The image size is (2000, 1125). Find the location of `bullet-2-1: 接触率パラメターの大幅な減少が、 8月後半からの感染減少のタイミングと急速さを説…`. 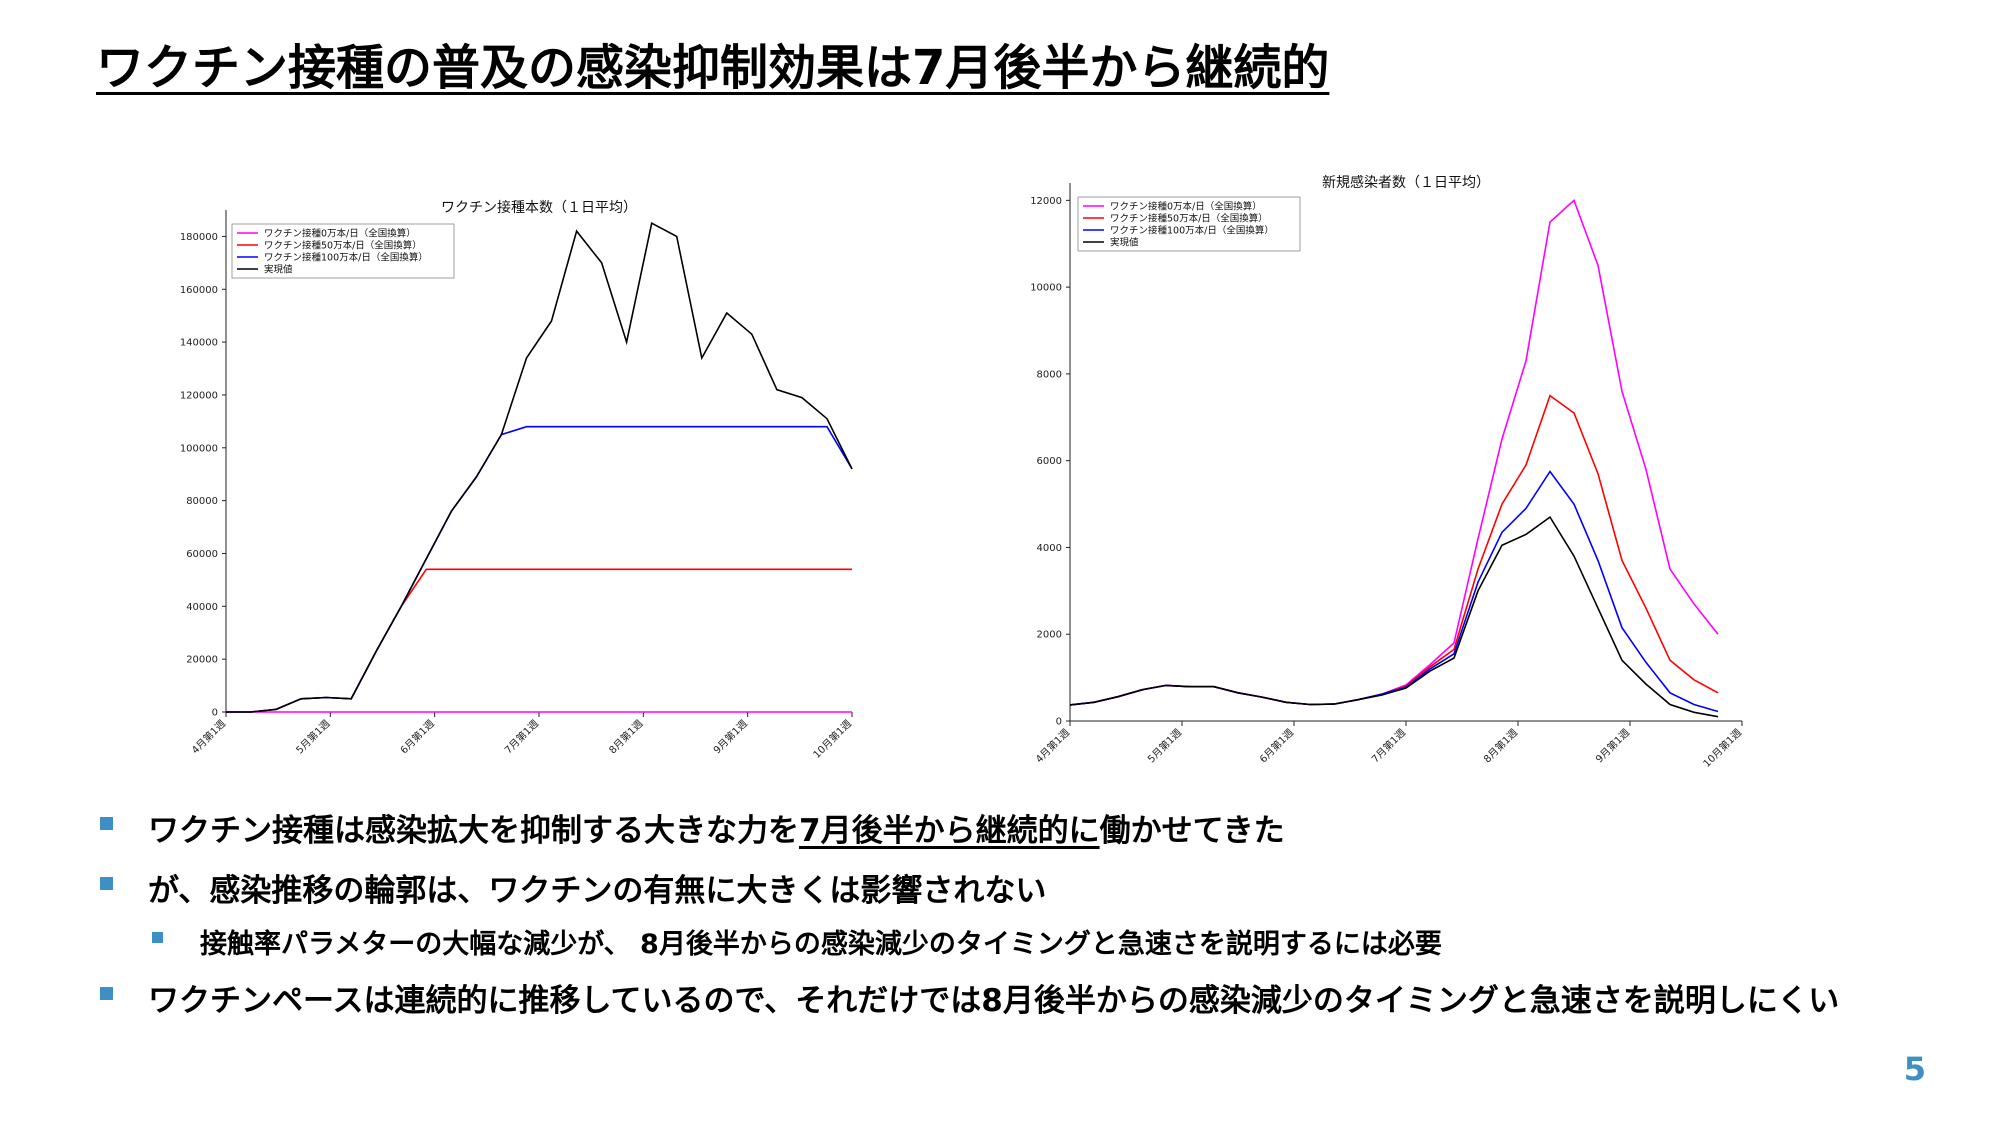

bullet-2-1: 接触率パラメターの大幅な減少が、 8月後半からの感染減少のタイミングと急速さを説… is located at coordinates (797, 941).